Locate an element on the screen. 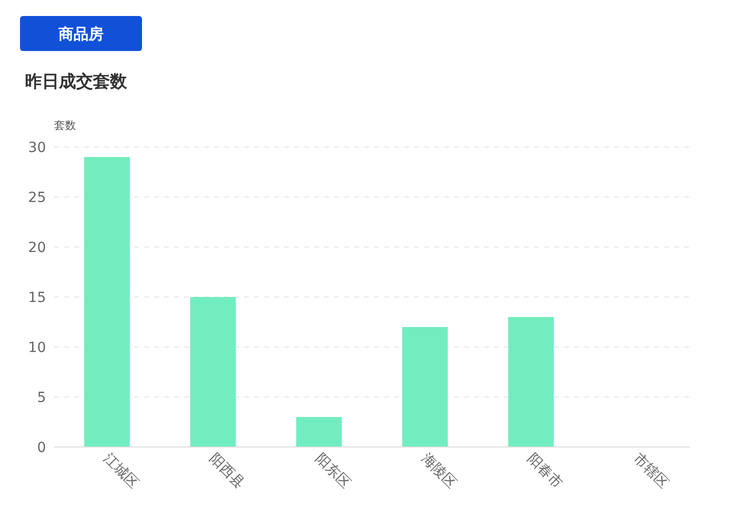 This screenshot has width=735, height=513. y-tick-label: 30 is located at coordinates (37, 148).